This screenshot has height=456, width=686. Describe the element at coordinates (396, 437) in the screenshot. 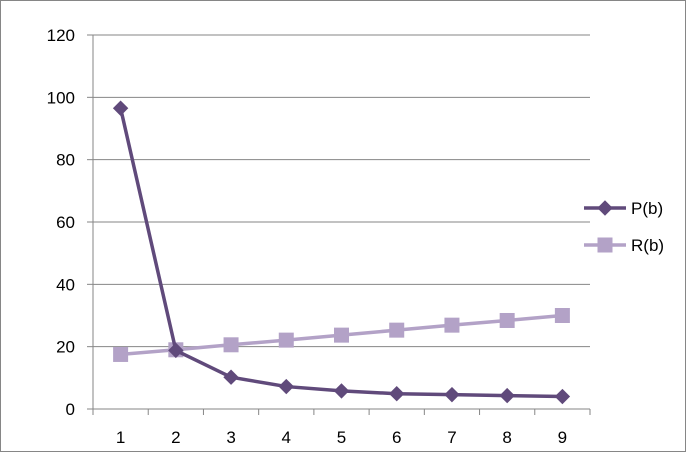

I see `x-tick-label: 6` at that location.